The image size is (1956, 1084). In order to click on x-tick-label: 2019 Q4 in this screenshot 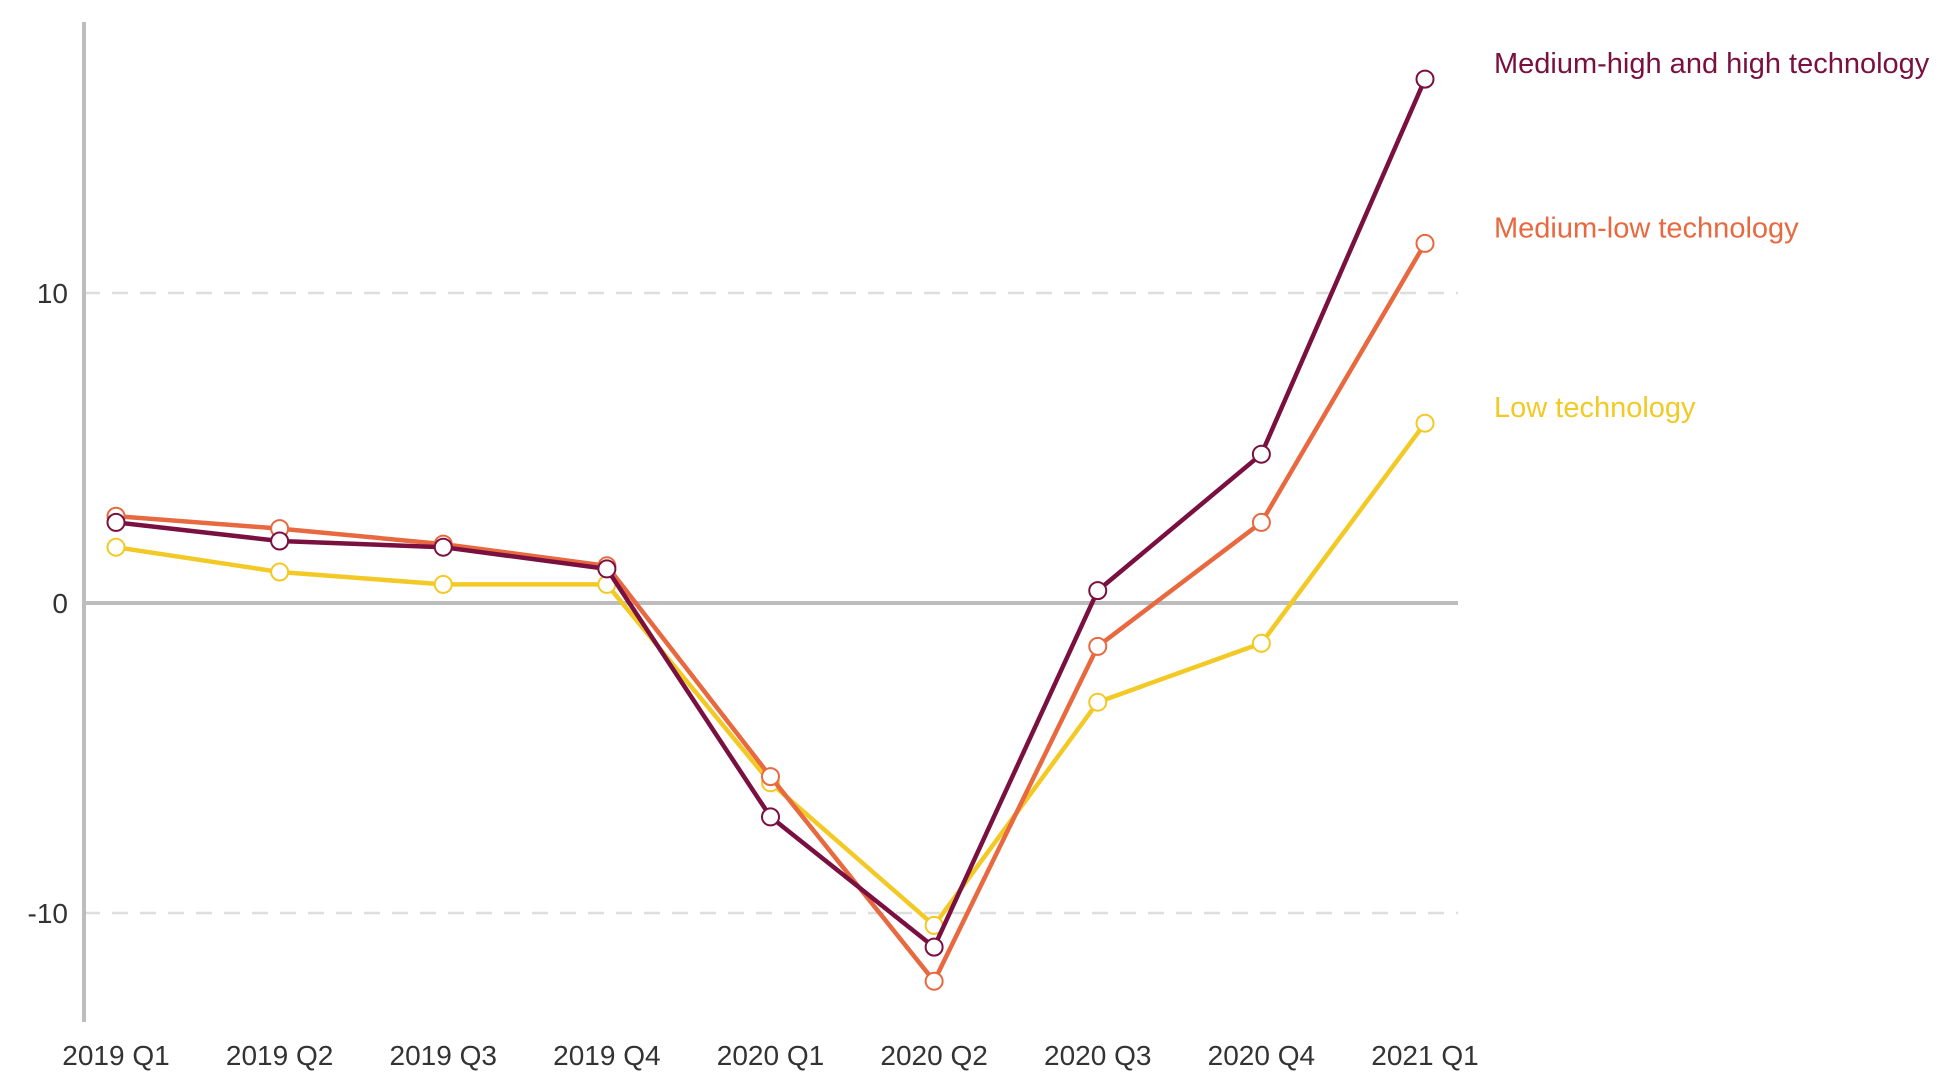, I will do `click(606, 1055)`.